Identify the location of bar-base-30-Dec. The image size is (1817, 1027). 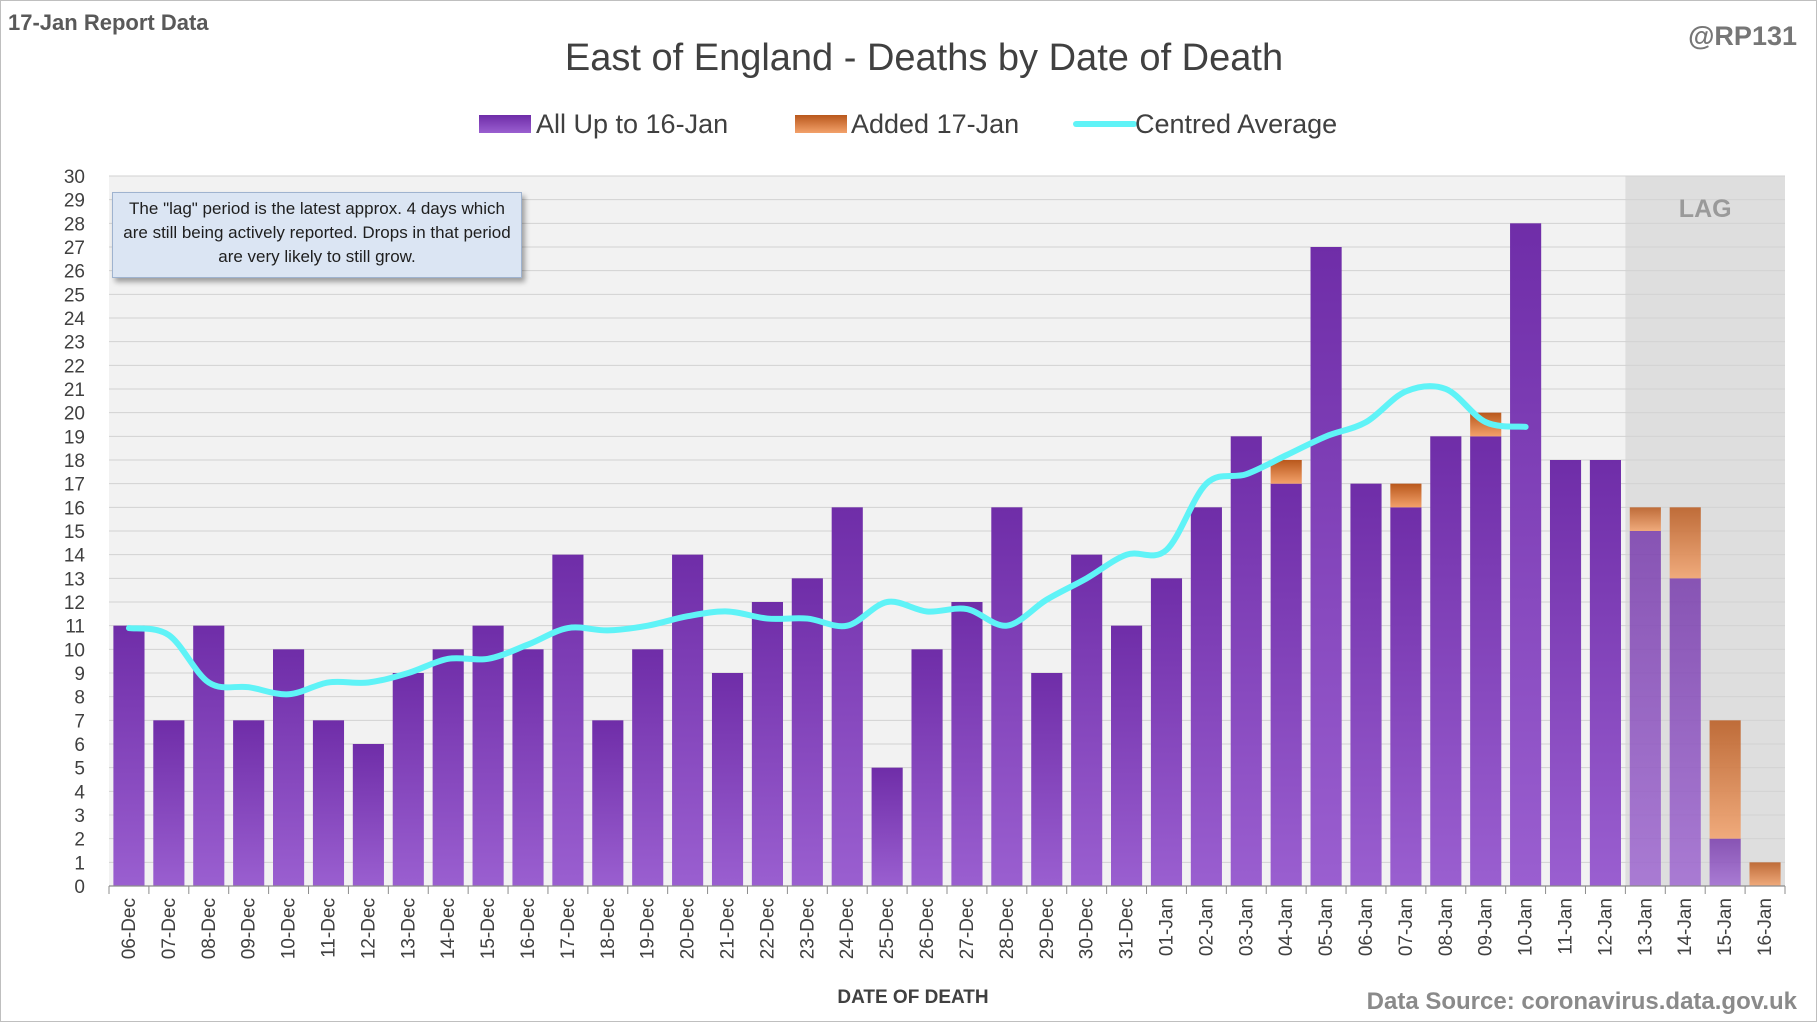
(1087, 720).